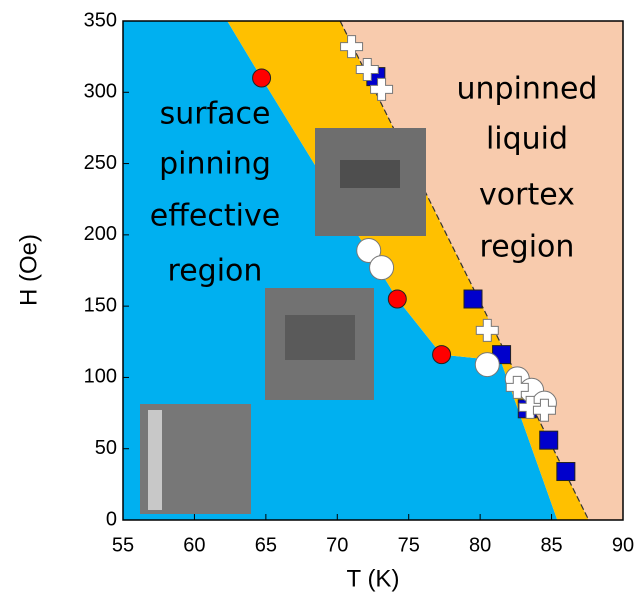  Describe the element at coordinates (100, 377) in the screenshot. I see `y-tick-label: 100` at that location.